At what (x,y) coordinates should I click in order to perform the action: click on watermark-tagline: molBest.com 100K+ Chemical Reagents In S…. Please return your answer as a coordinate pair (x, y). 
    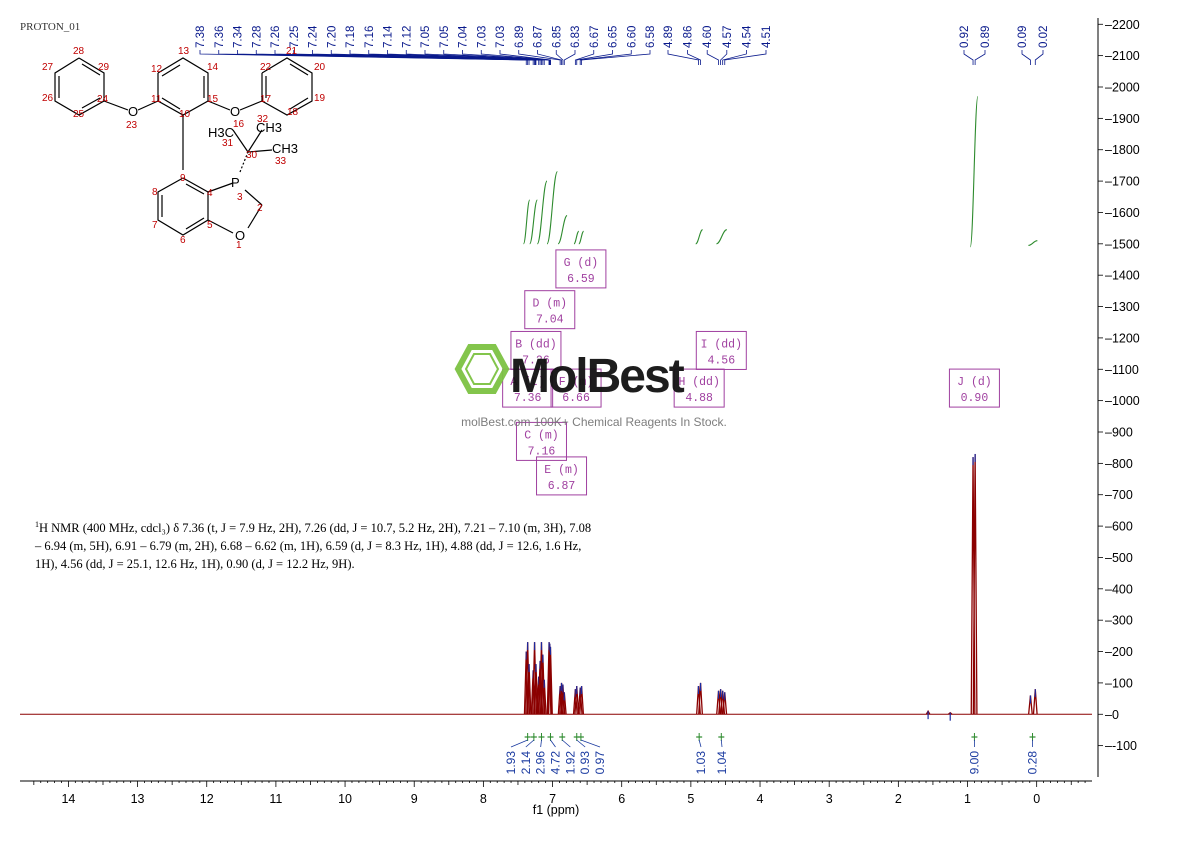
    Looking at the image, I should click on (594, 422).